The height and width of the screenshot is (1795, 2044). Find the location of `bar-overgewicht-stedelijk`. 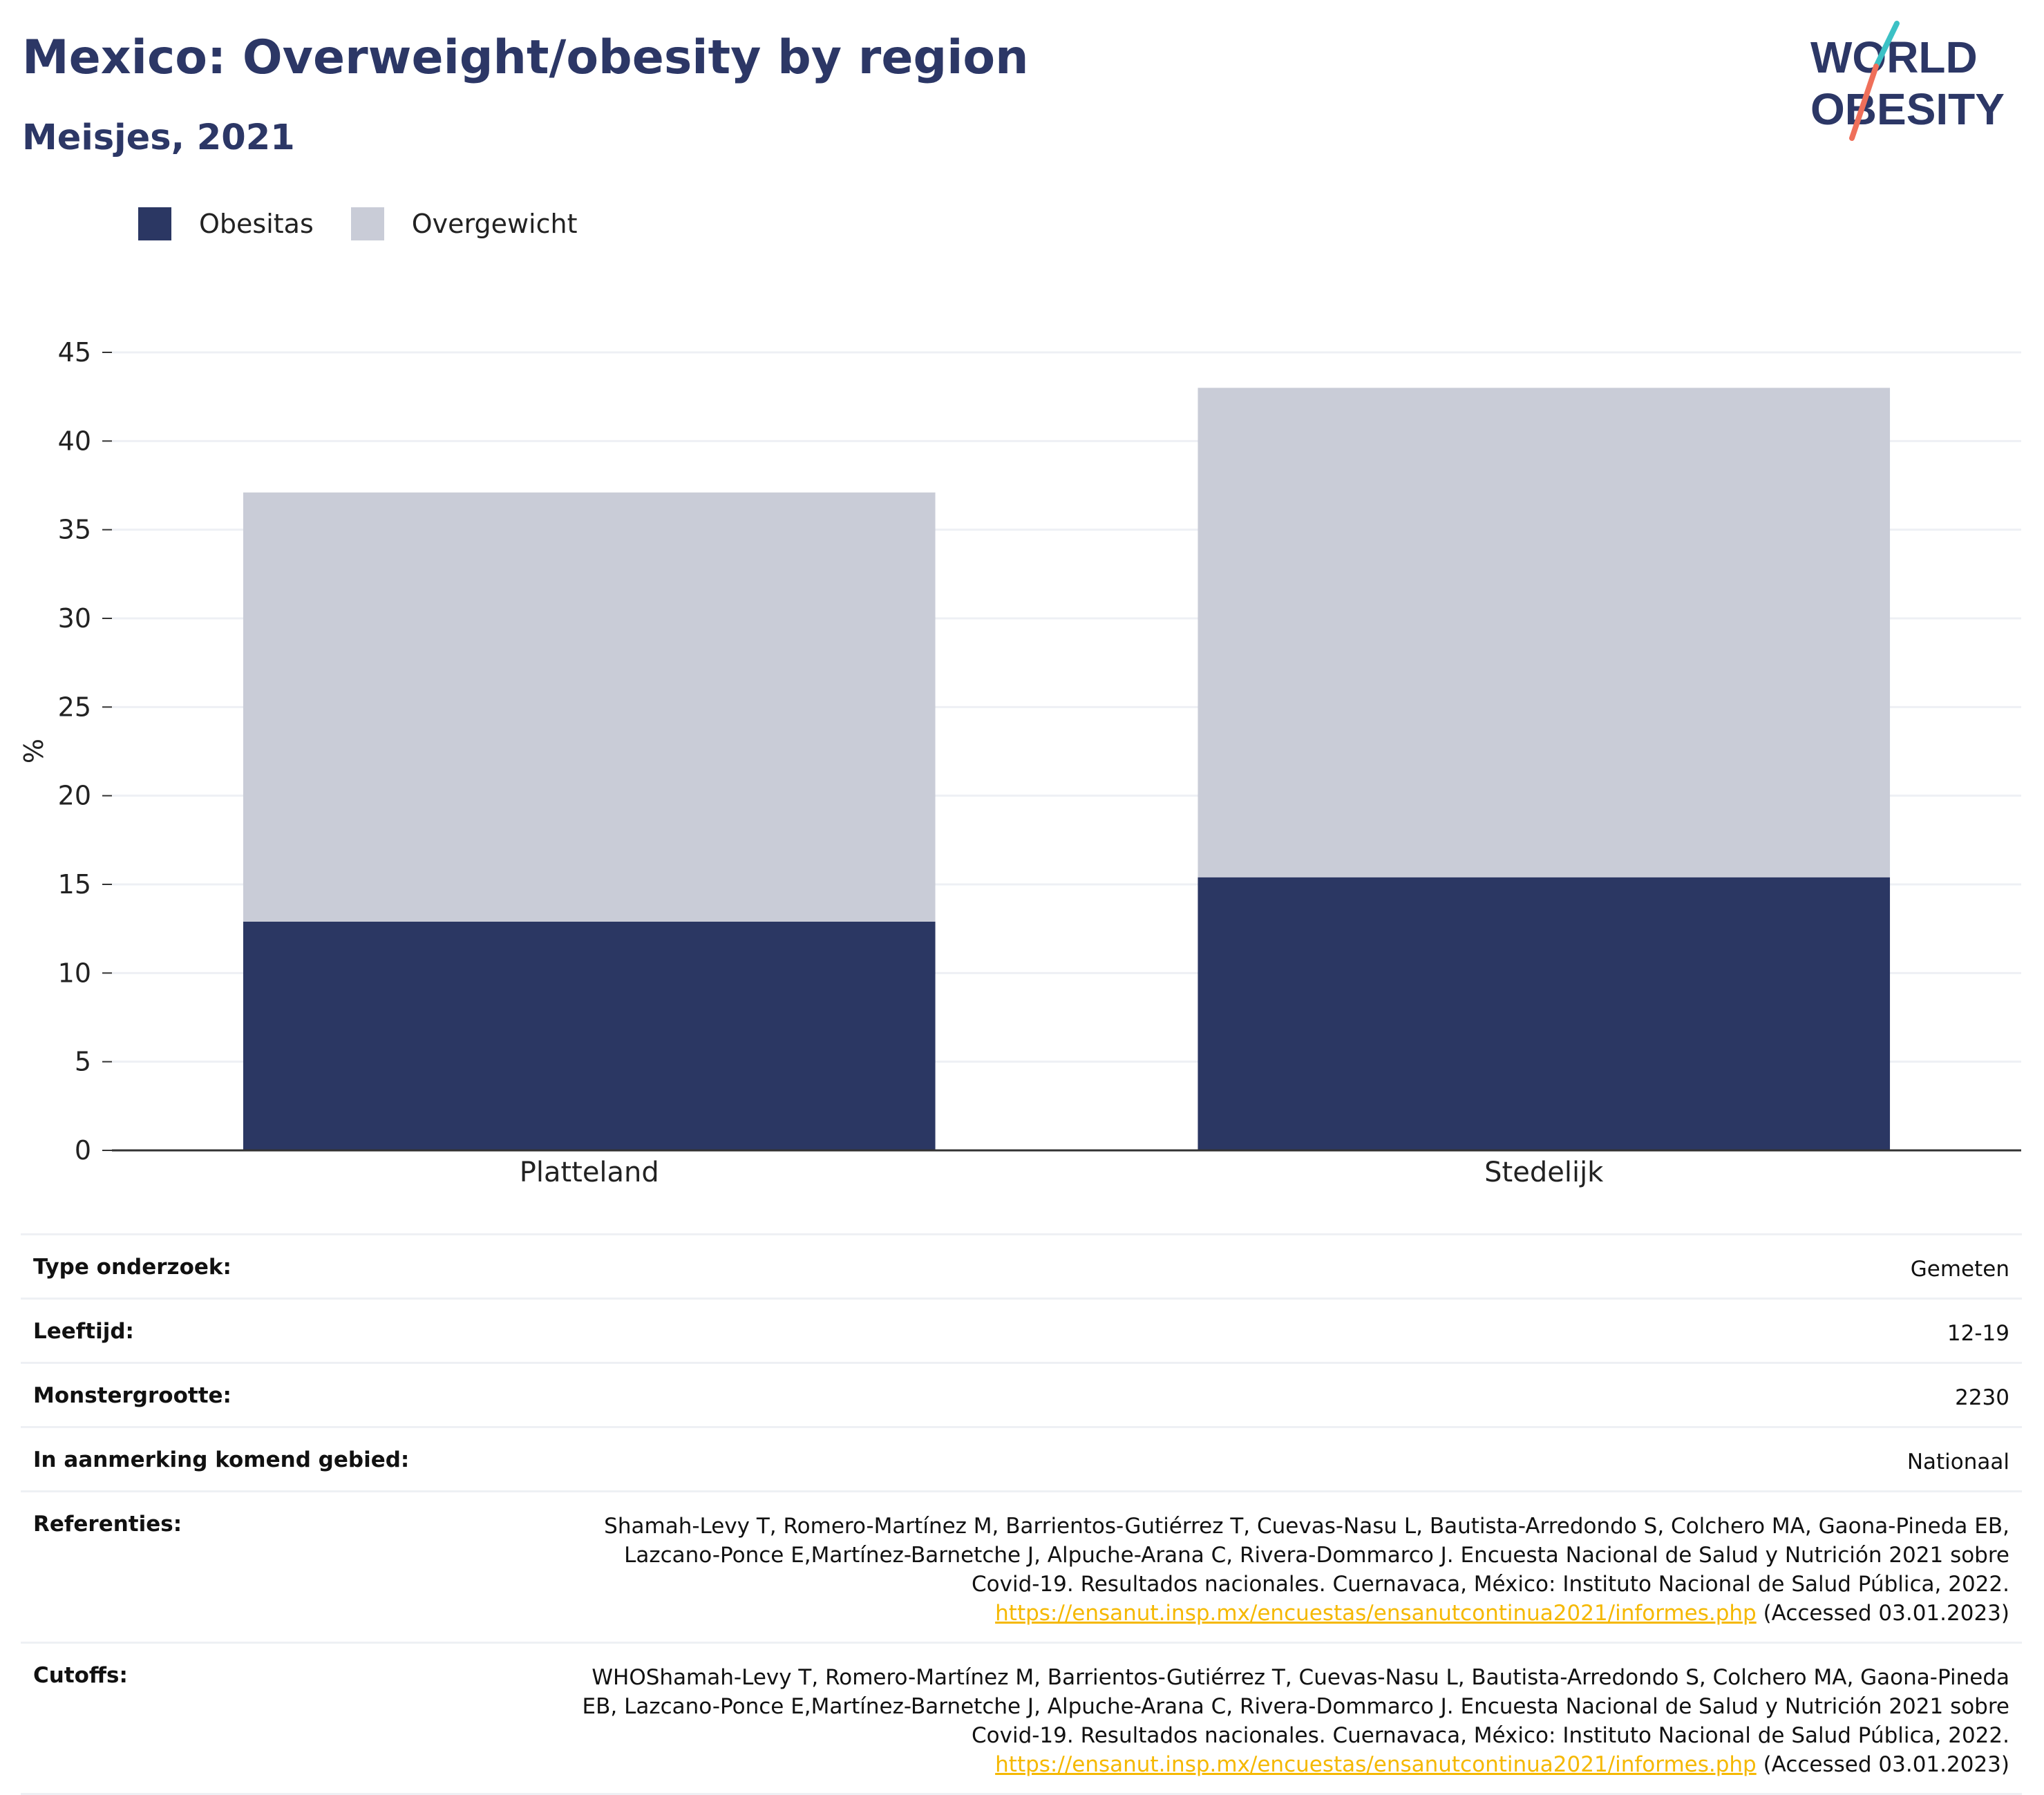

bar-overgewicht-stedelijk is located at coordinates (1544, 633).